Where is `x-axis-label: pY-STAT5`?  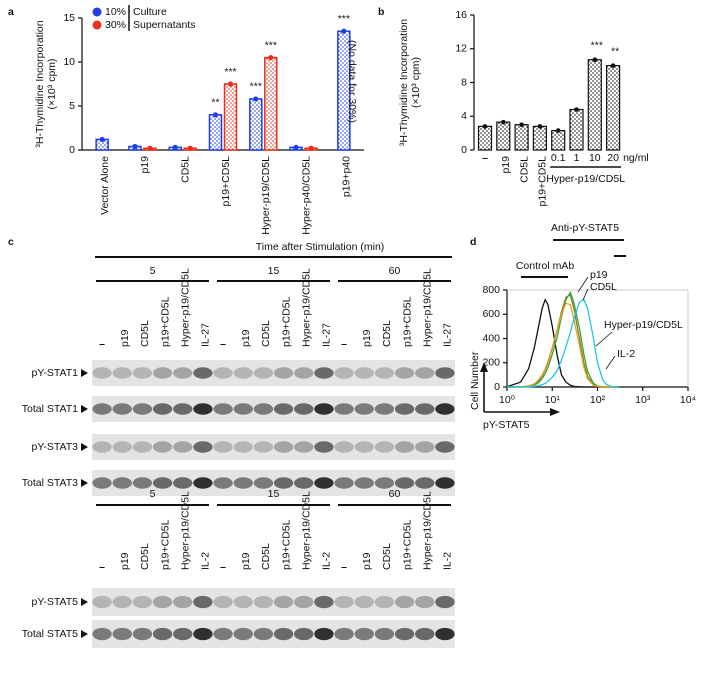 x-axis-label: pY-STAT5 is located at coordinates (506, 425).